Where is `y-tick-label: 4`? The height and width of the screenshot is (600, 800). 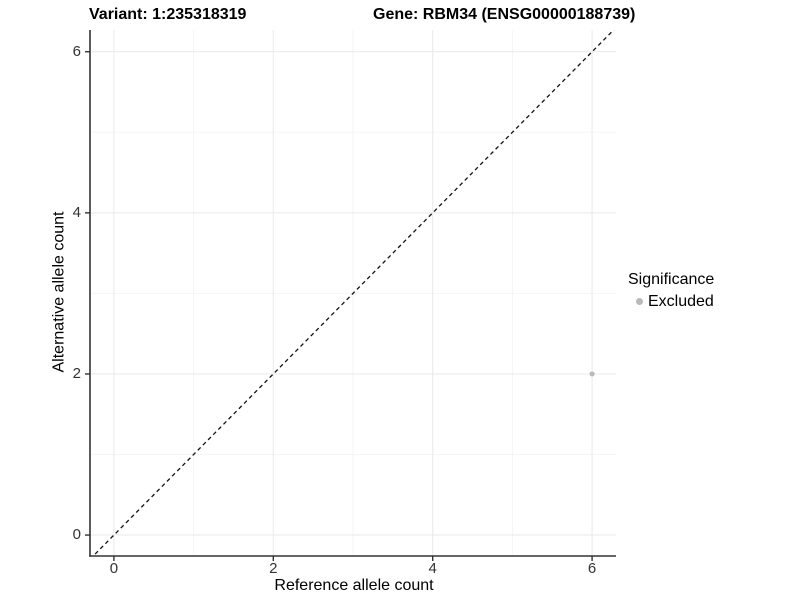
y-tick-label: 4 is located at coordinates (76, 212).